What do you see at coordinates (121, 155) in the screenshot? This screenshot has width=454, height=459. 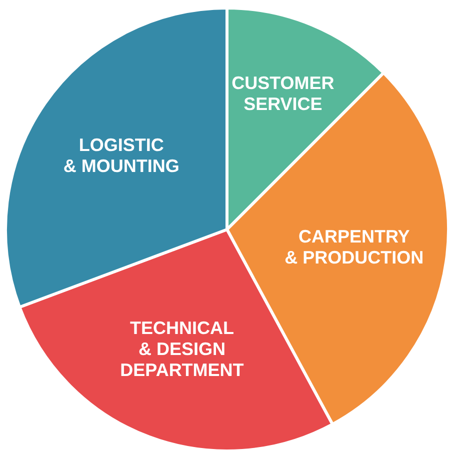 I see `slice-label: LOGISTIC & MOUNTING` at bounding box center [121, 155].